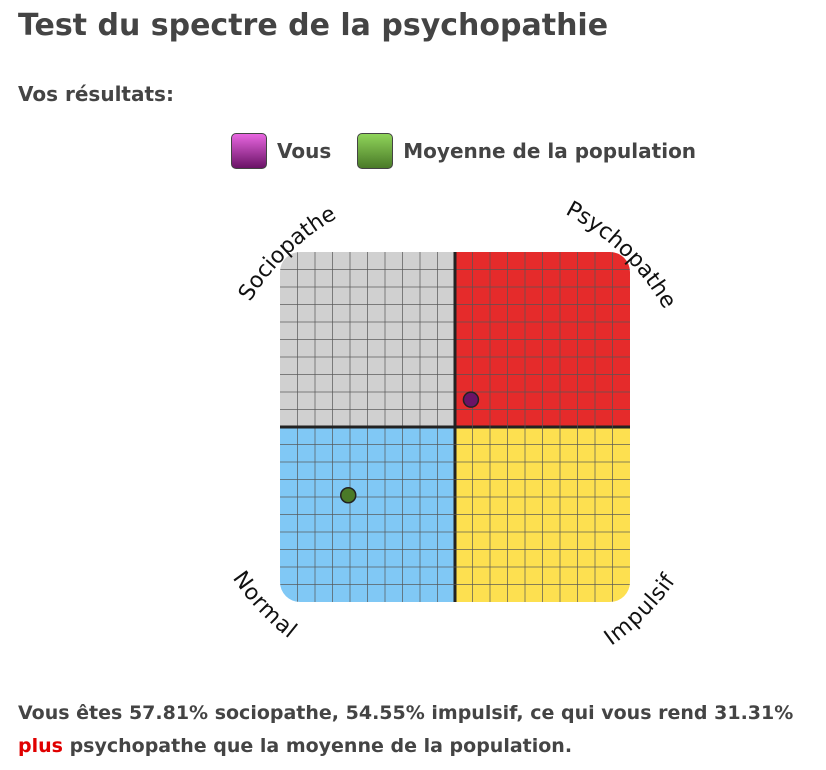 This screenshot has width=826, height=770. I want to click on legend-item-average: Moyenne de la population, so click(526, 151).